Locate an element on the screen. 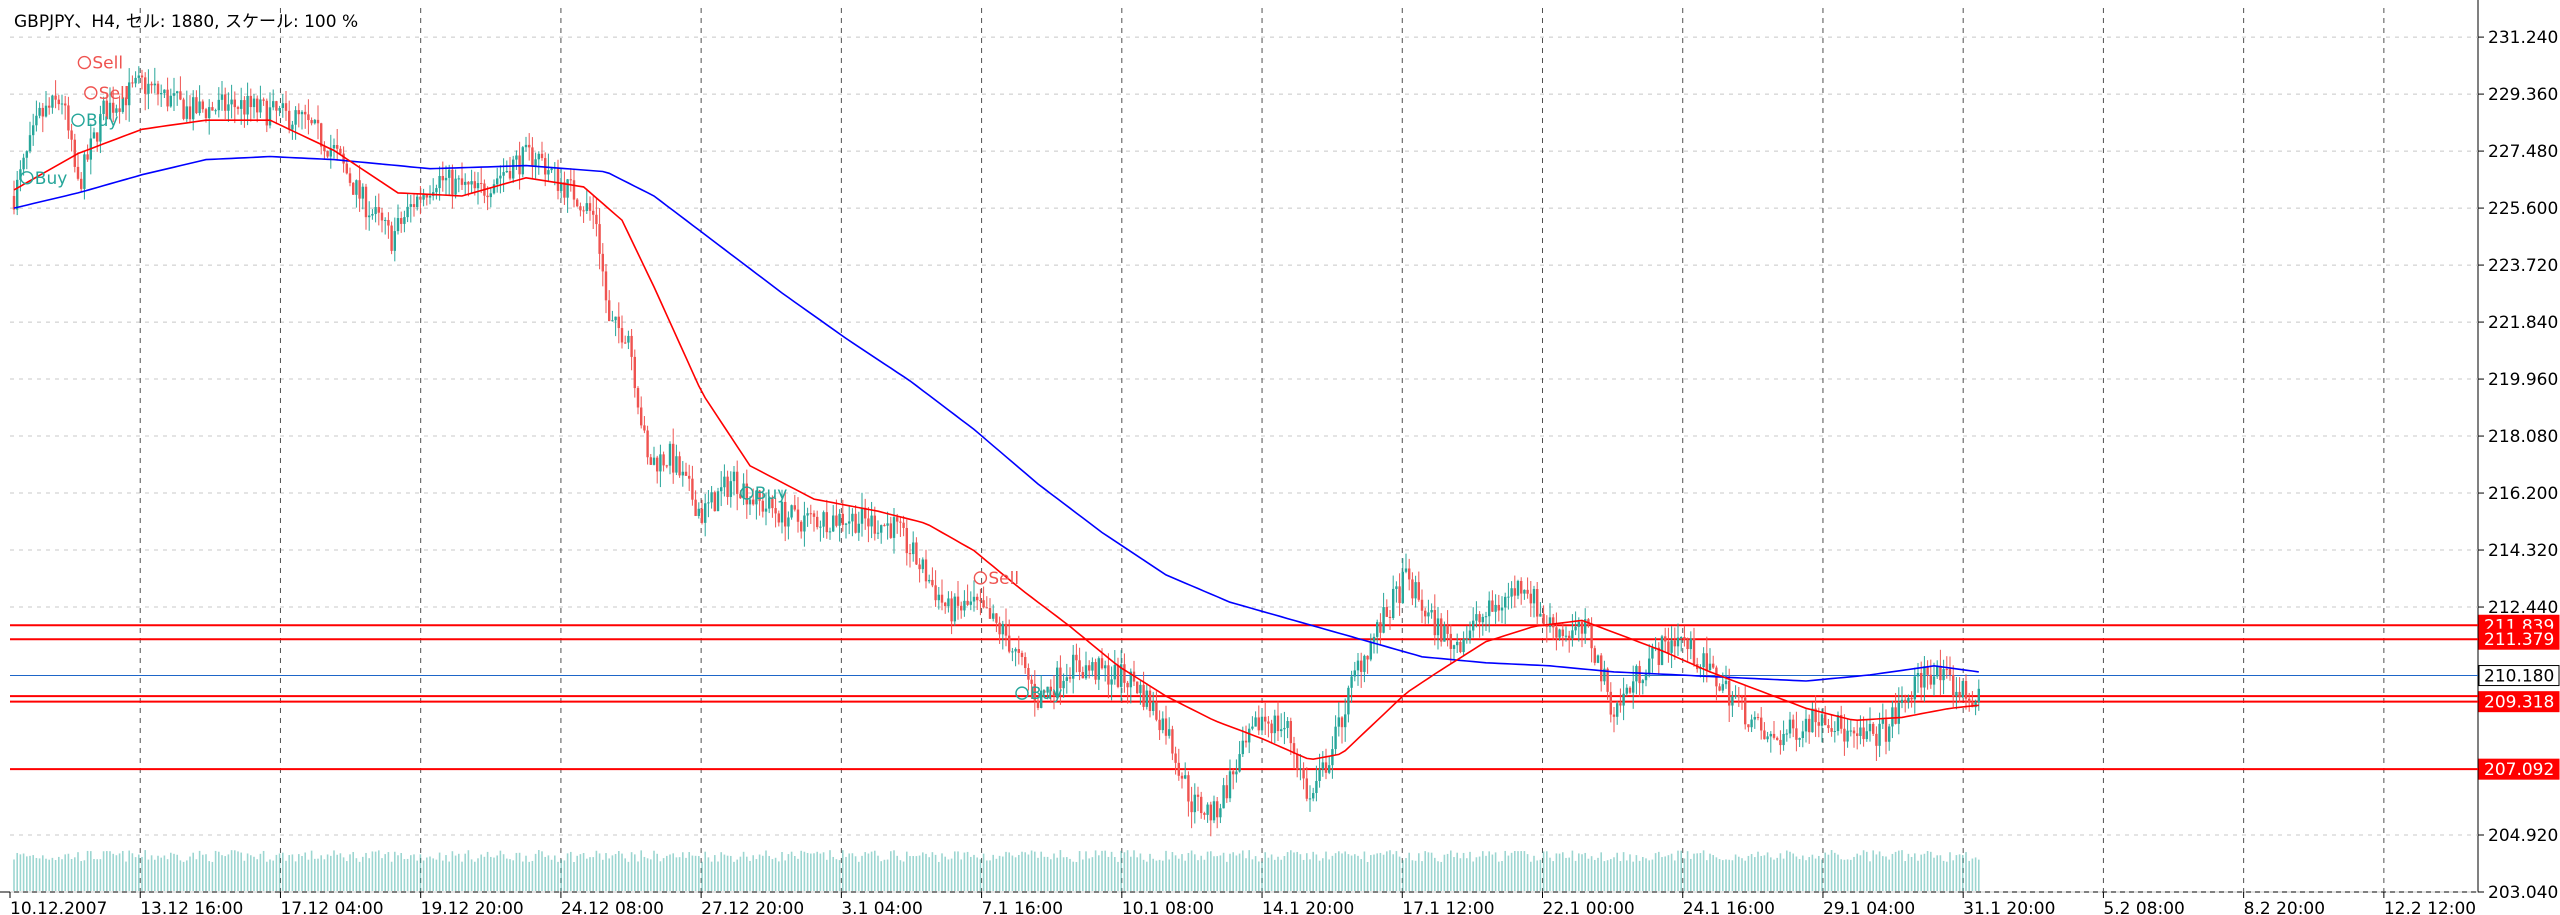 This screenshot has width=2560, height=915. chart-title: GBPJPY、H4, セル: 1880, スケール: 100 % is located at coordinates (186, 22).